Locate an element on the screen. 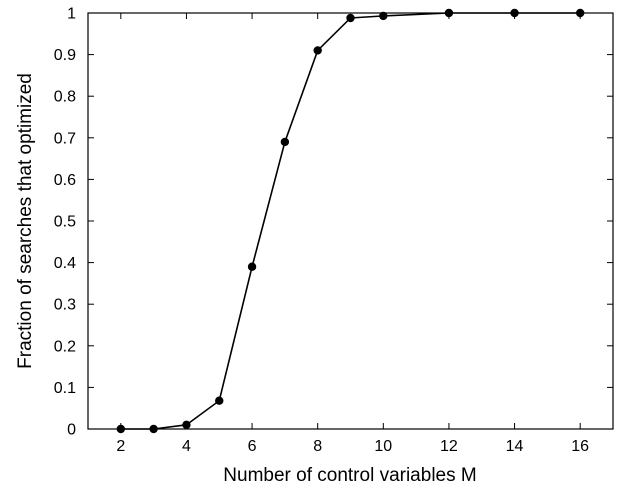 The image size is (620, 490). x-tick-label: 10 is located at coordinates (383, 446).